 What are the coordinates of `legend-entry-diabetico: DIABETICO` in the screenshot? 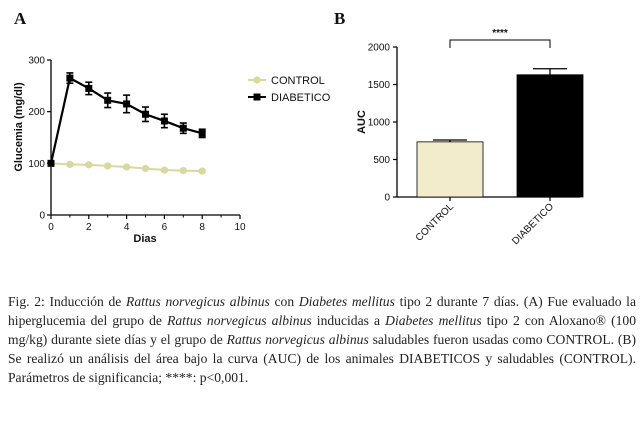 It's located at (289, 98).